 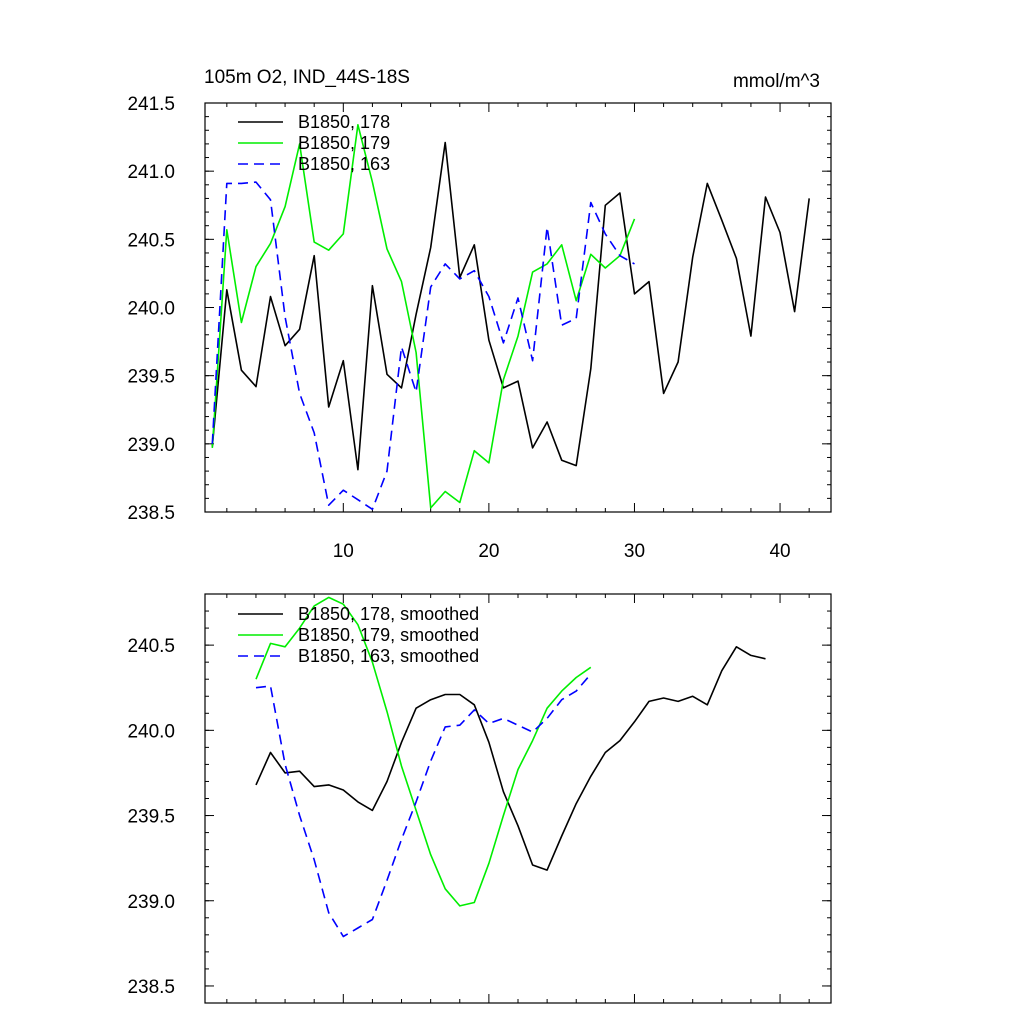 What do you see at coordinates (634, 551) in the screenshot?
I see `x-tick-label: 30` at bounding box center [634, 551].